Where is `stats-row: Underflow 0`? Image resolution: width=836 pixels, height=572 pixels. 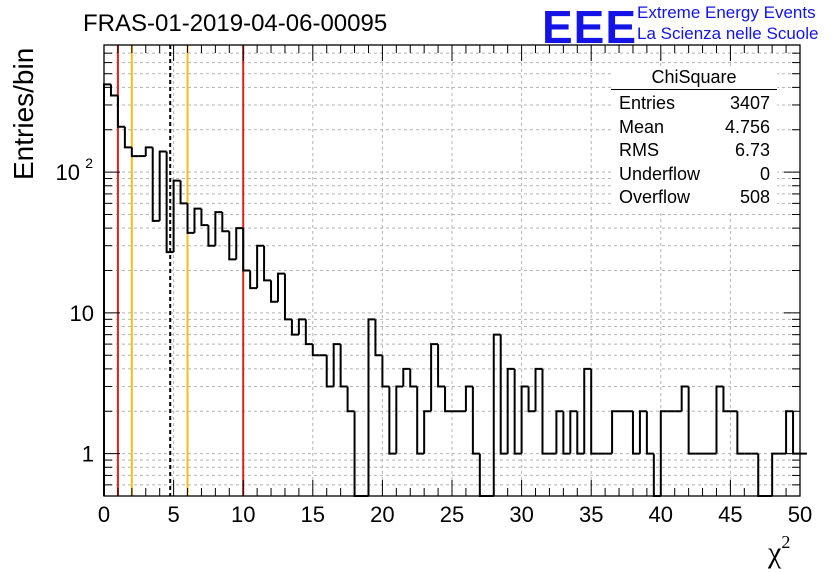
stats-row: Underflow 0 is located at coordinates (694, 175).